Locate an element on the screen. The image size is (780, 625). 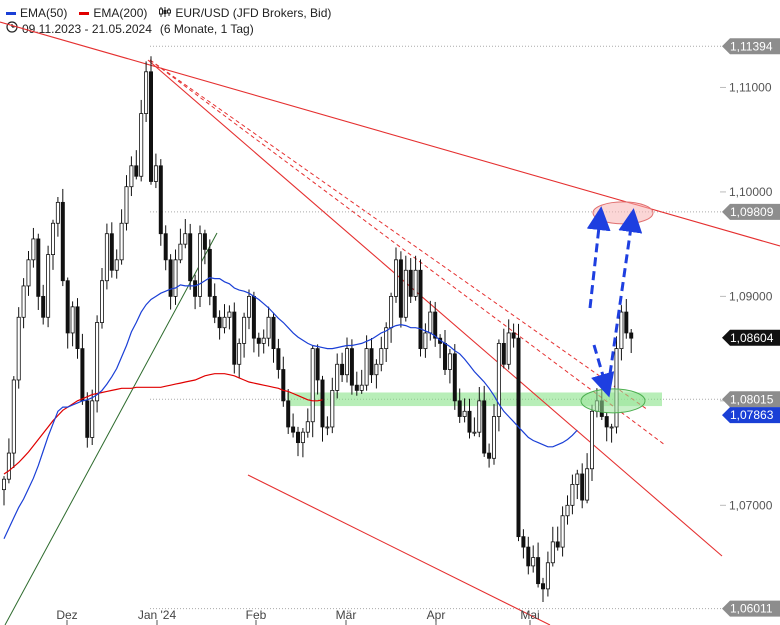
candlestick-icon is located at coordinates (165, 13).